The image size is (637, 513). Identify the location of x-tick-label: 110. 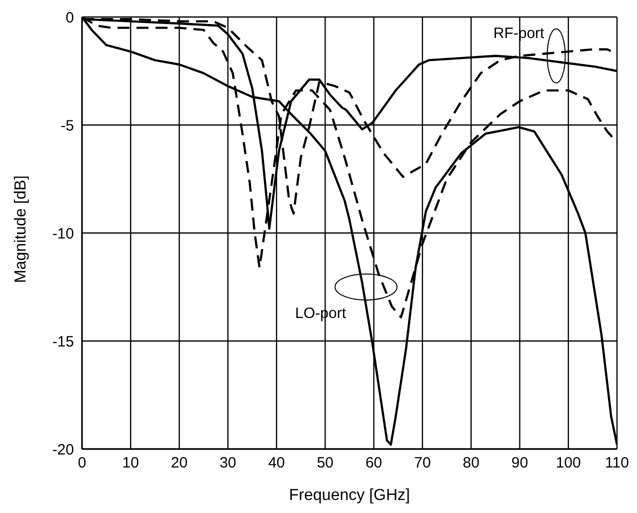
(617, 463).